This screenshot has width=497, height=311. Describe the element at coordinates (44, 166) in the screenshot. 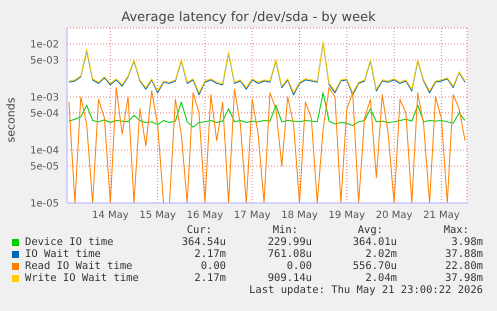

I see `y-tick-label: 5e-05` at that location.